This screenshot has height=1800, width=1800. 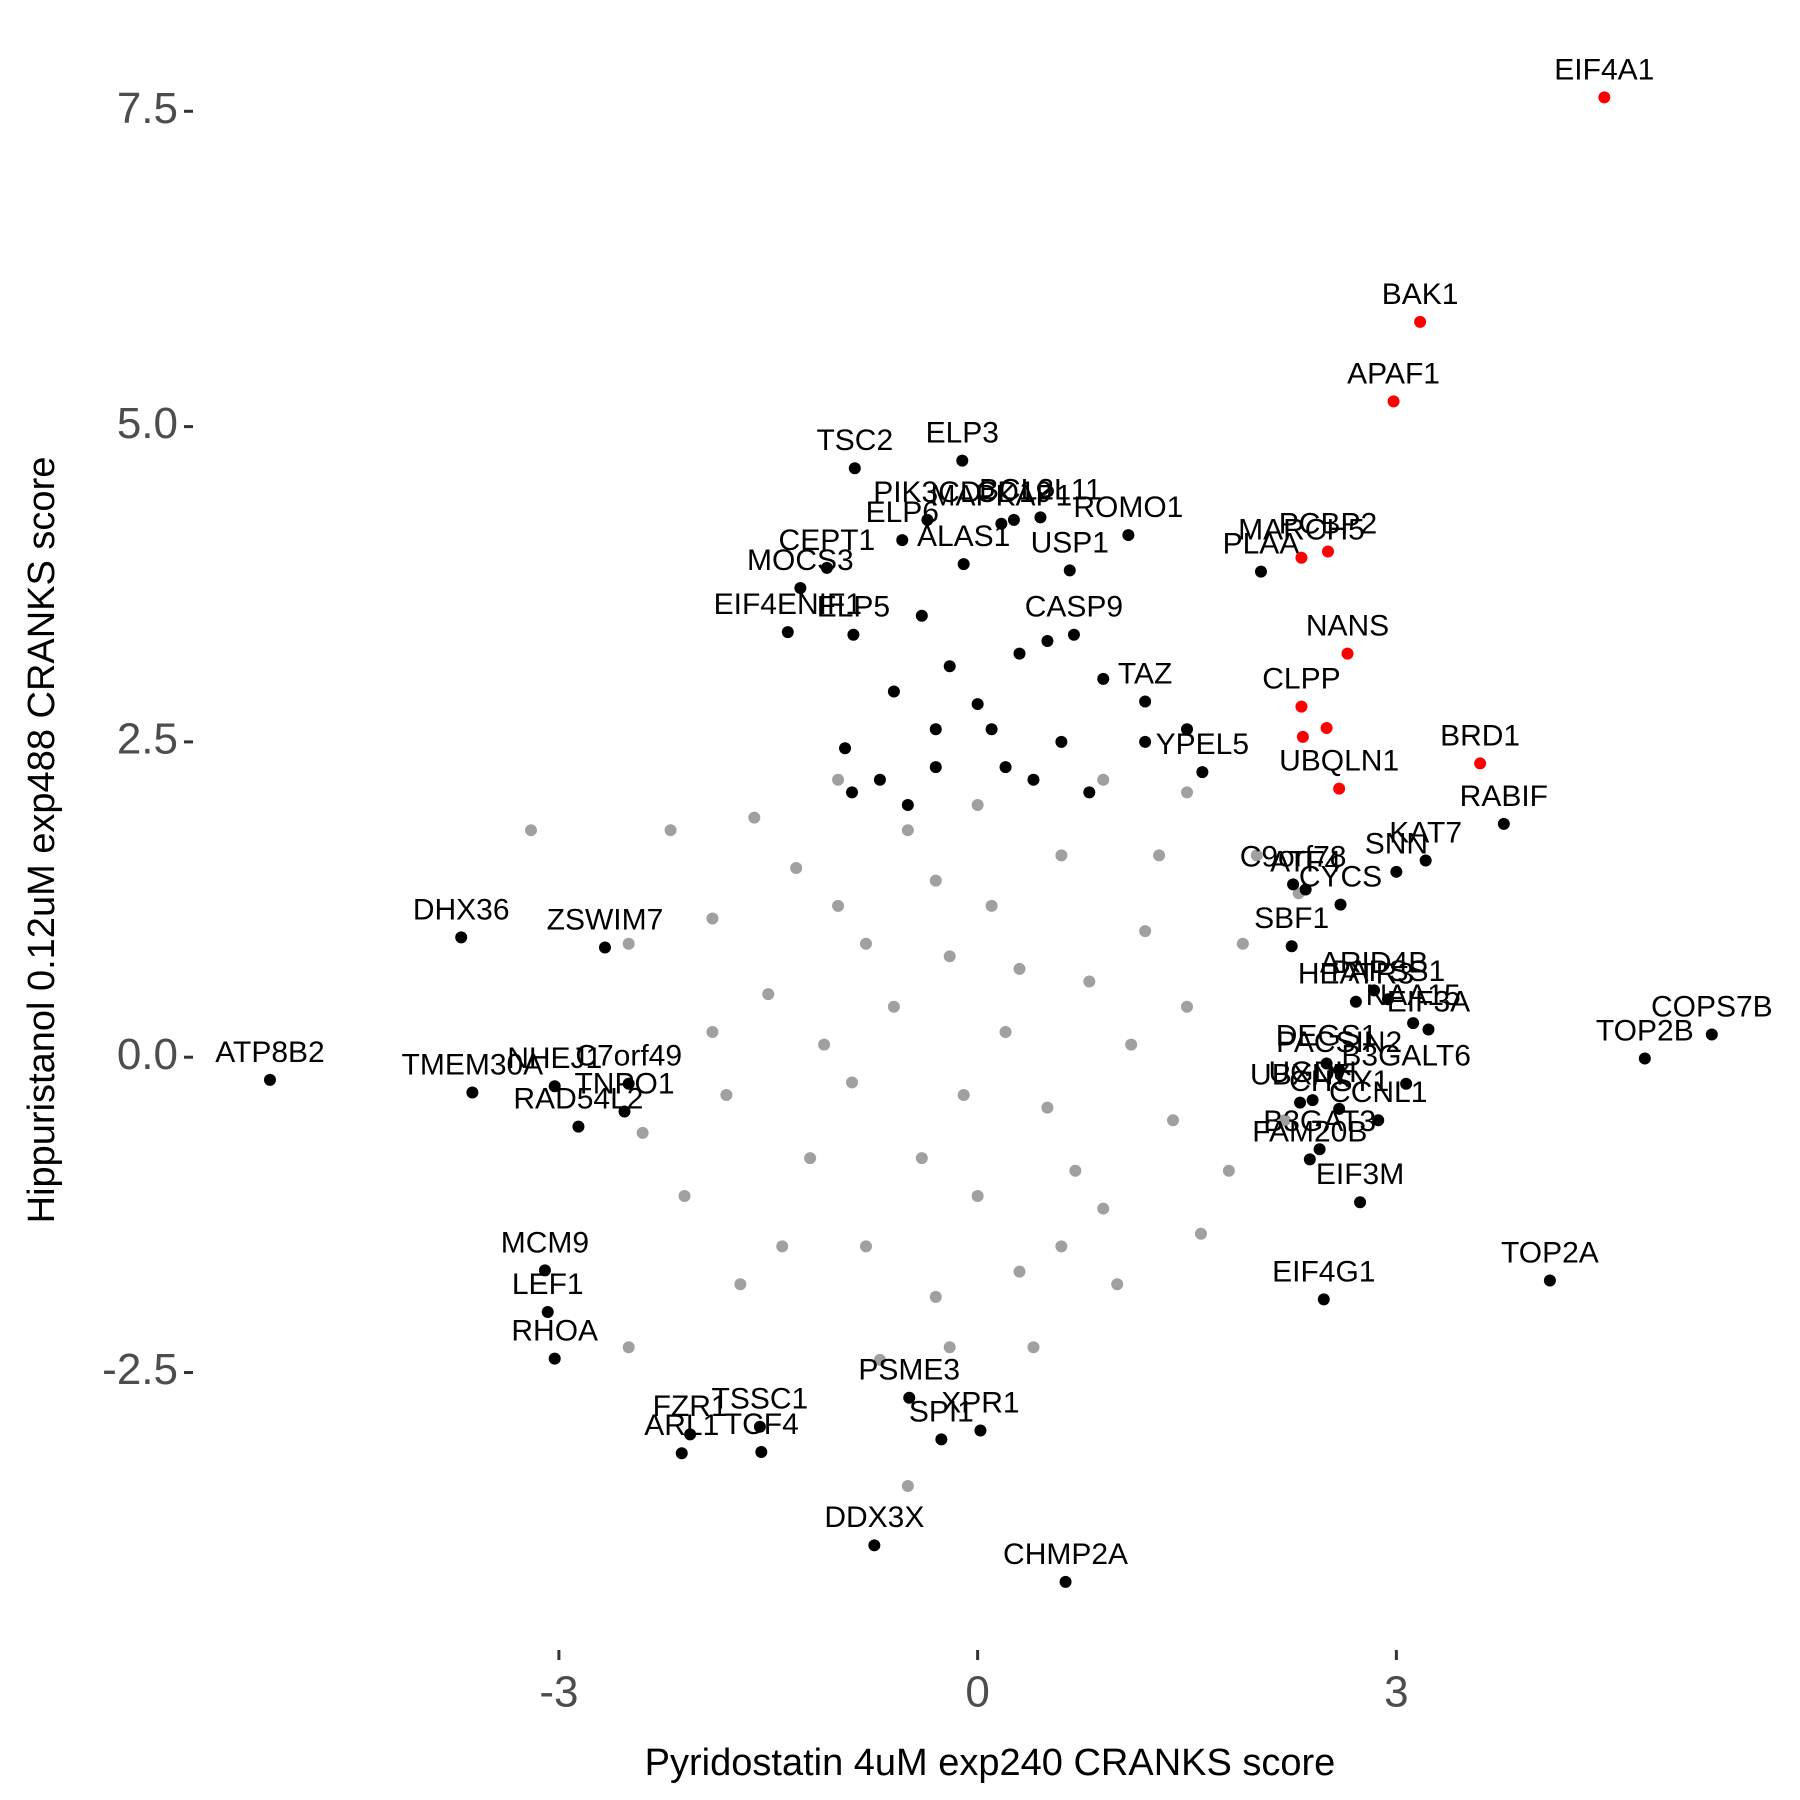 What do you see at coordinates (1074, 607) in the screenshot?
I see `point-label: CASP9` at bounding box center [1074, 607].